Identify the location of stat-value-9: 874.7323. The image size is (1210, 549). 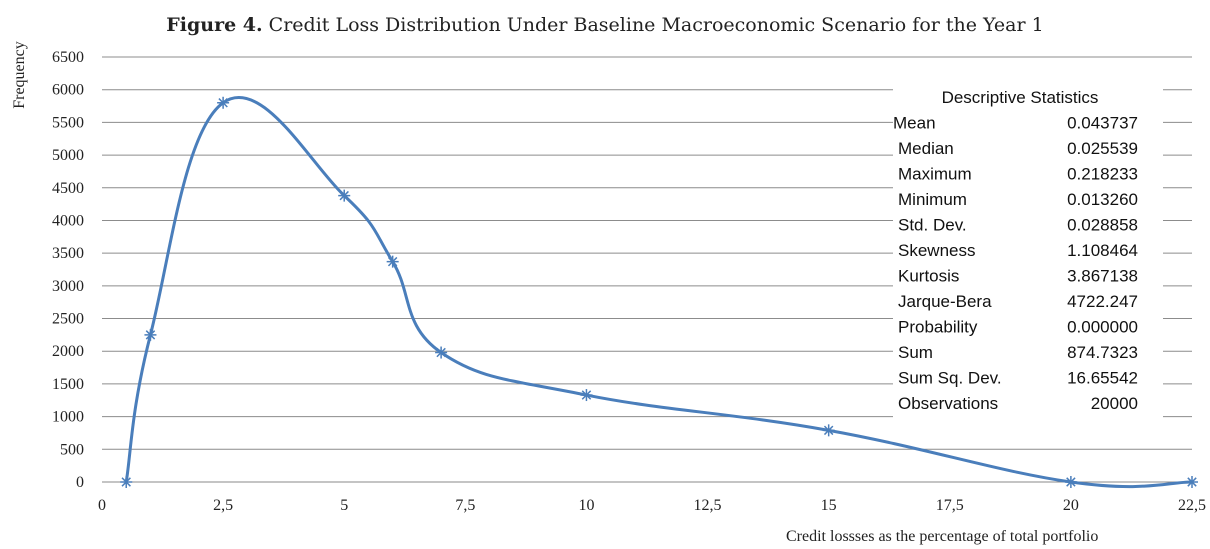
(1102, 352).